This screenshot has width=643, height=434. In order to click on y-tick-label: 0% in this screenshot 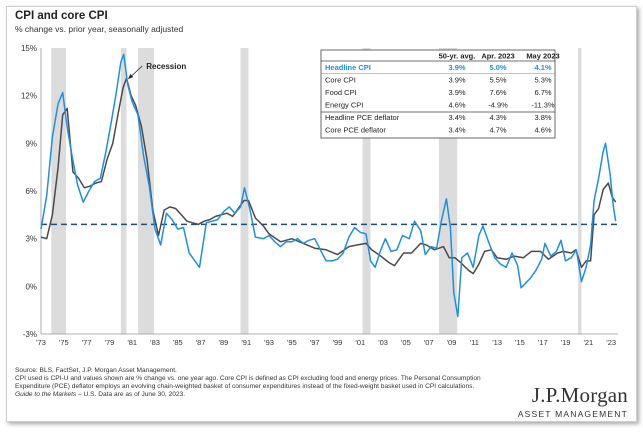, I will do `click(31, 286)`.